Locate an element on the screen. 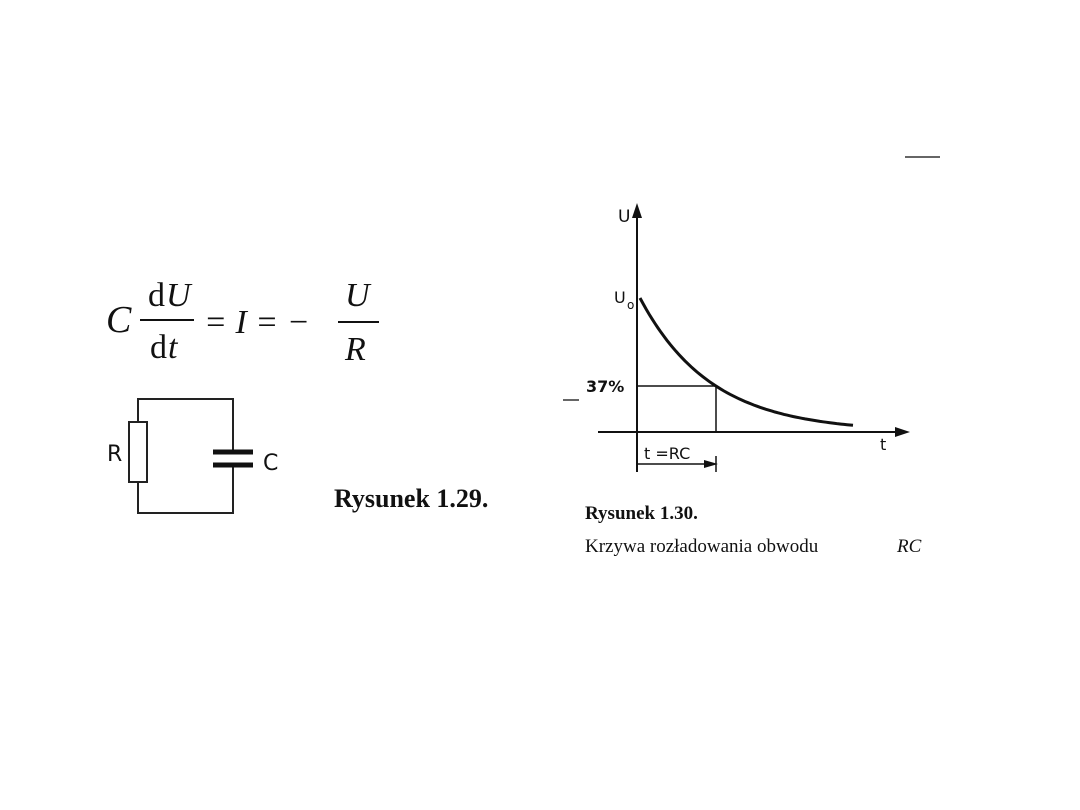 The image size is (1080, 810). eq-r: R is located at coordinates (355, 349).